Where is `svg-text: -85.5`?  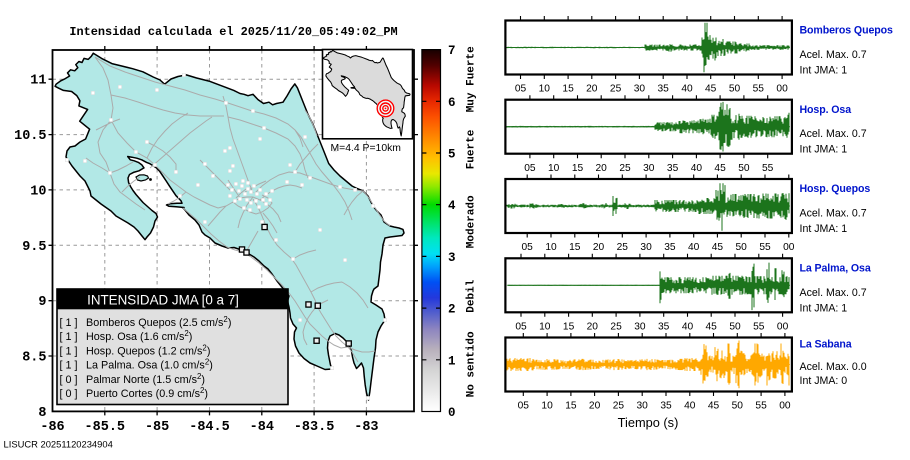
svg-text: -85.5 is located at coordinates (105, 427).